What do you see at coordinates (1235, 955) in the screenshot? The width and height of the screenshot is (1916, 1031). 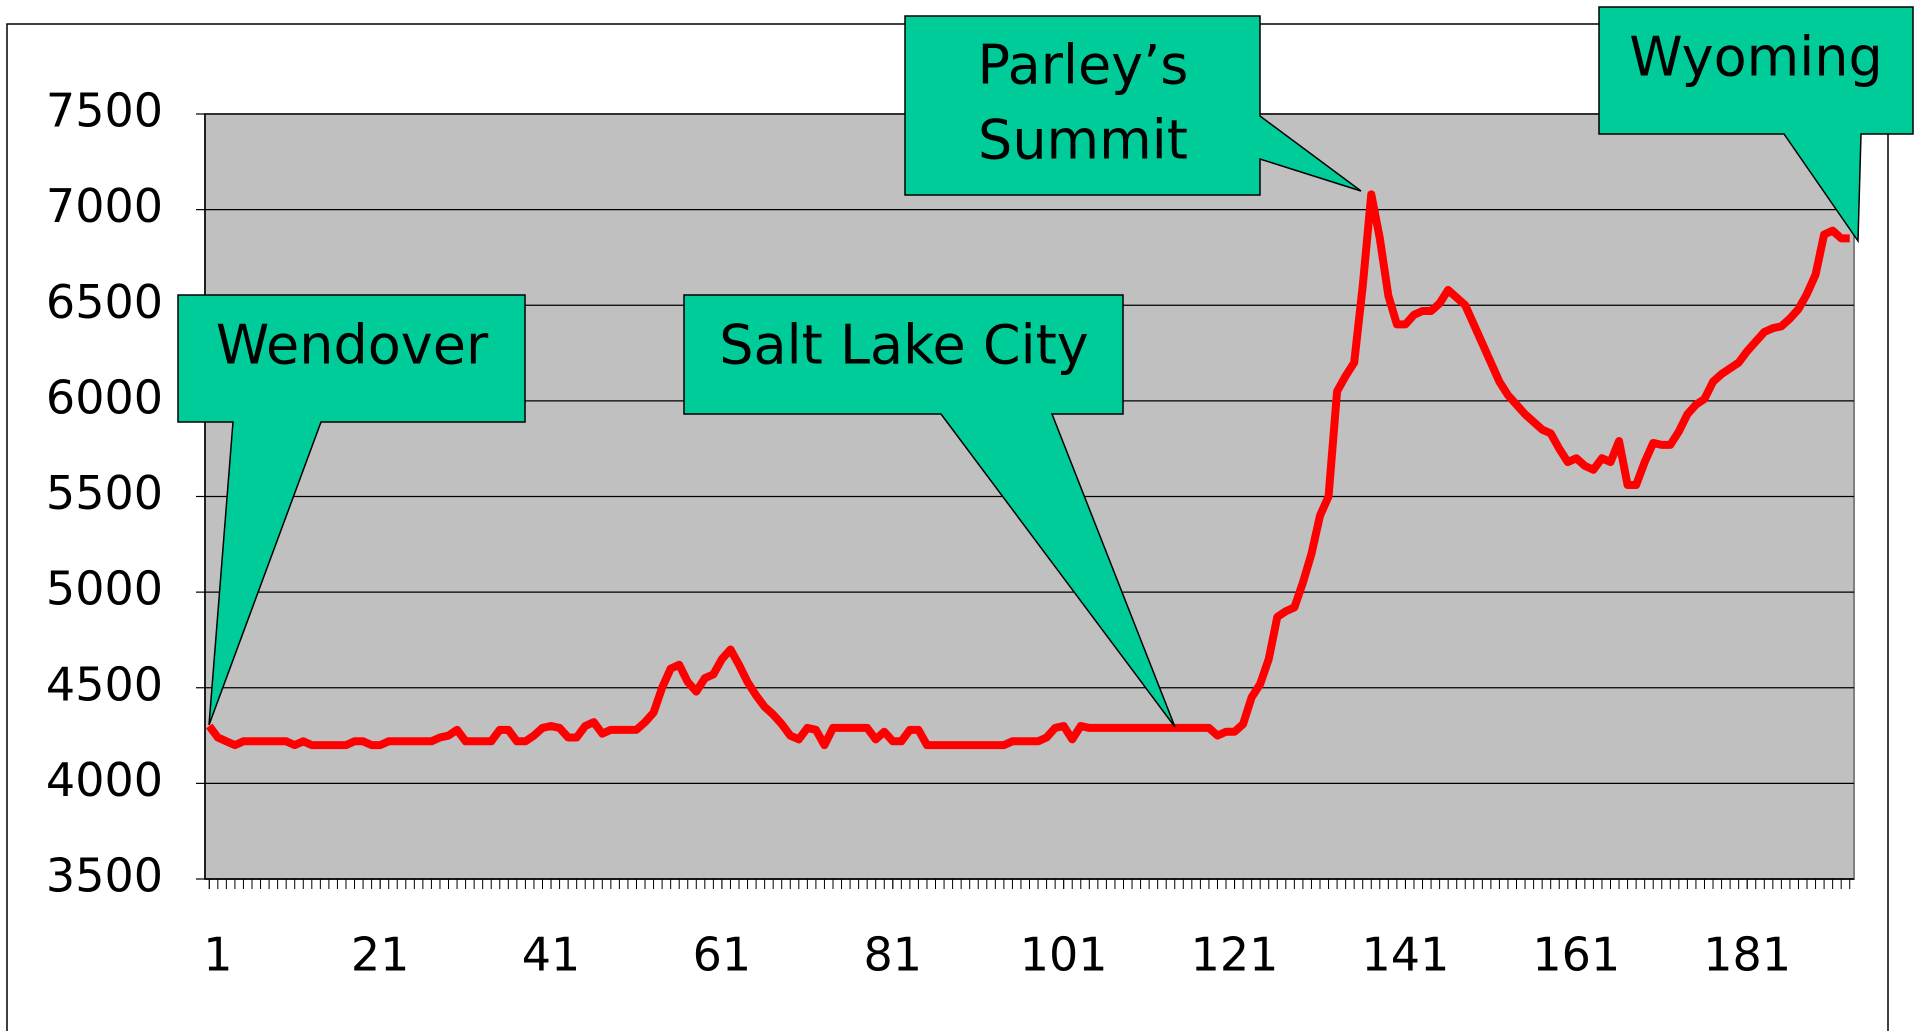 I see `x-tick-label: 121` at bounding box center [1235, 955].